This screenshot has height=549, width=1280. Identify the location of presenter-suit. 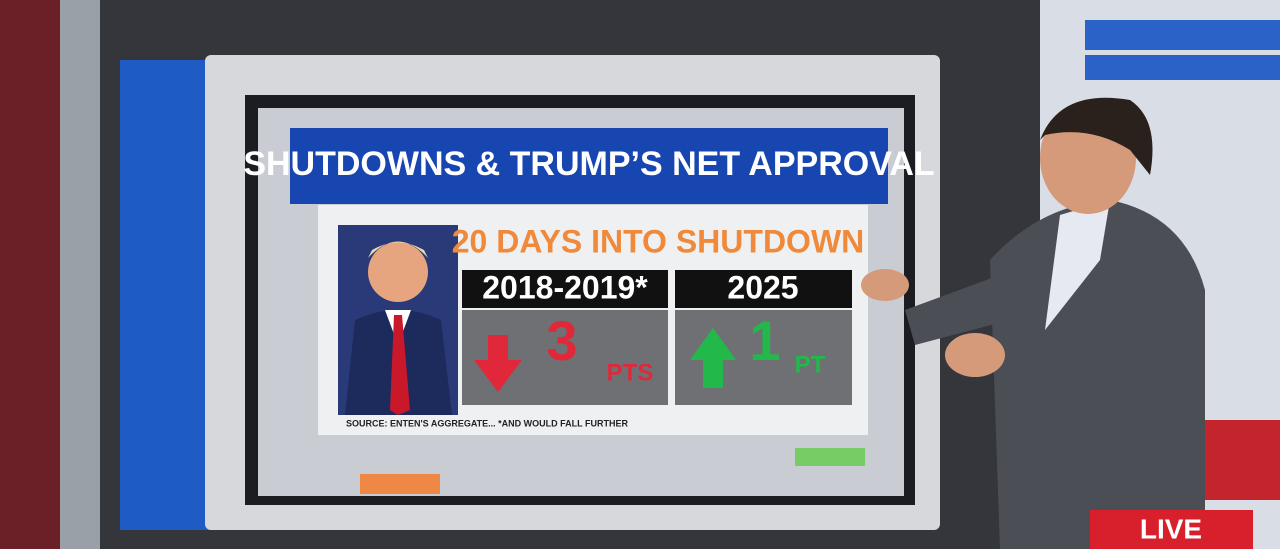
(1097, 374).